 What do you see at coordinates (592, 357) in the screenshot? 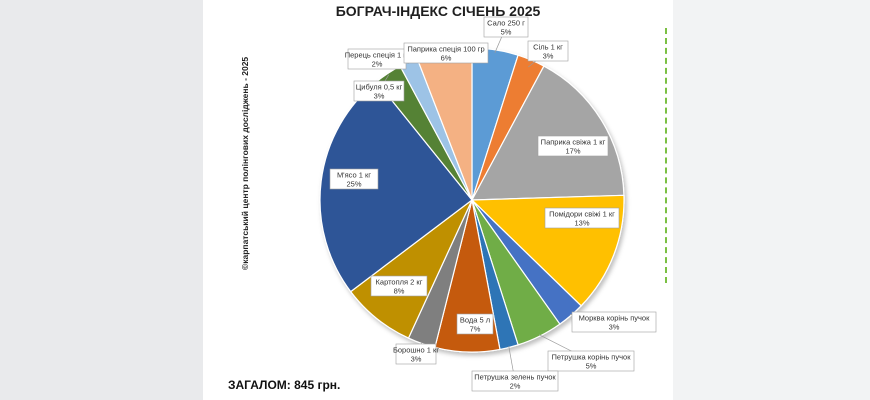
I see `slice-label-name: Петрушка корінь пучок` at bounding box center [592, 357].